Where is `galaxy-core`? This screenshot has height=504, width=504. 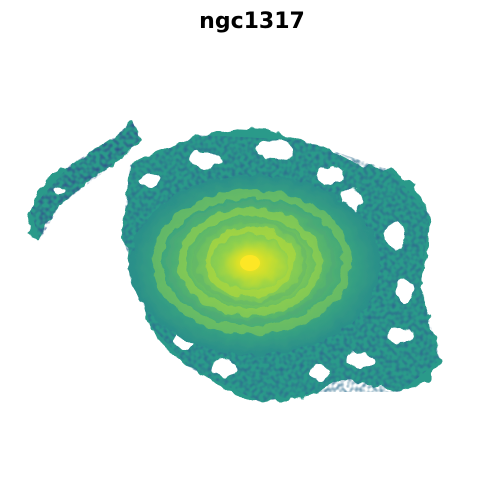 galaxy-core is located at coordinates (250, 263).